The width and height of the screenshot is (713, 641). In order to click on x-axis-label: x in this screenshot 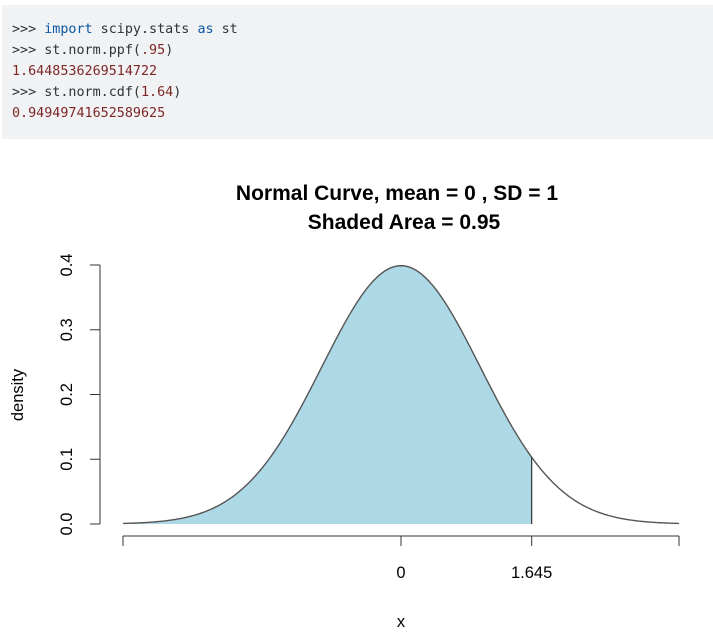, I will do `click(401, 622)`.